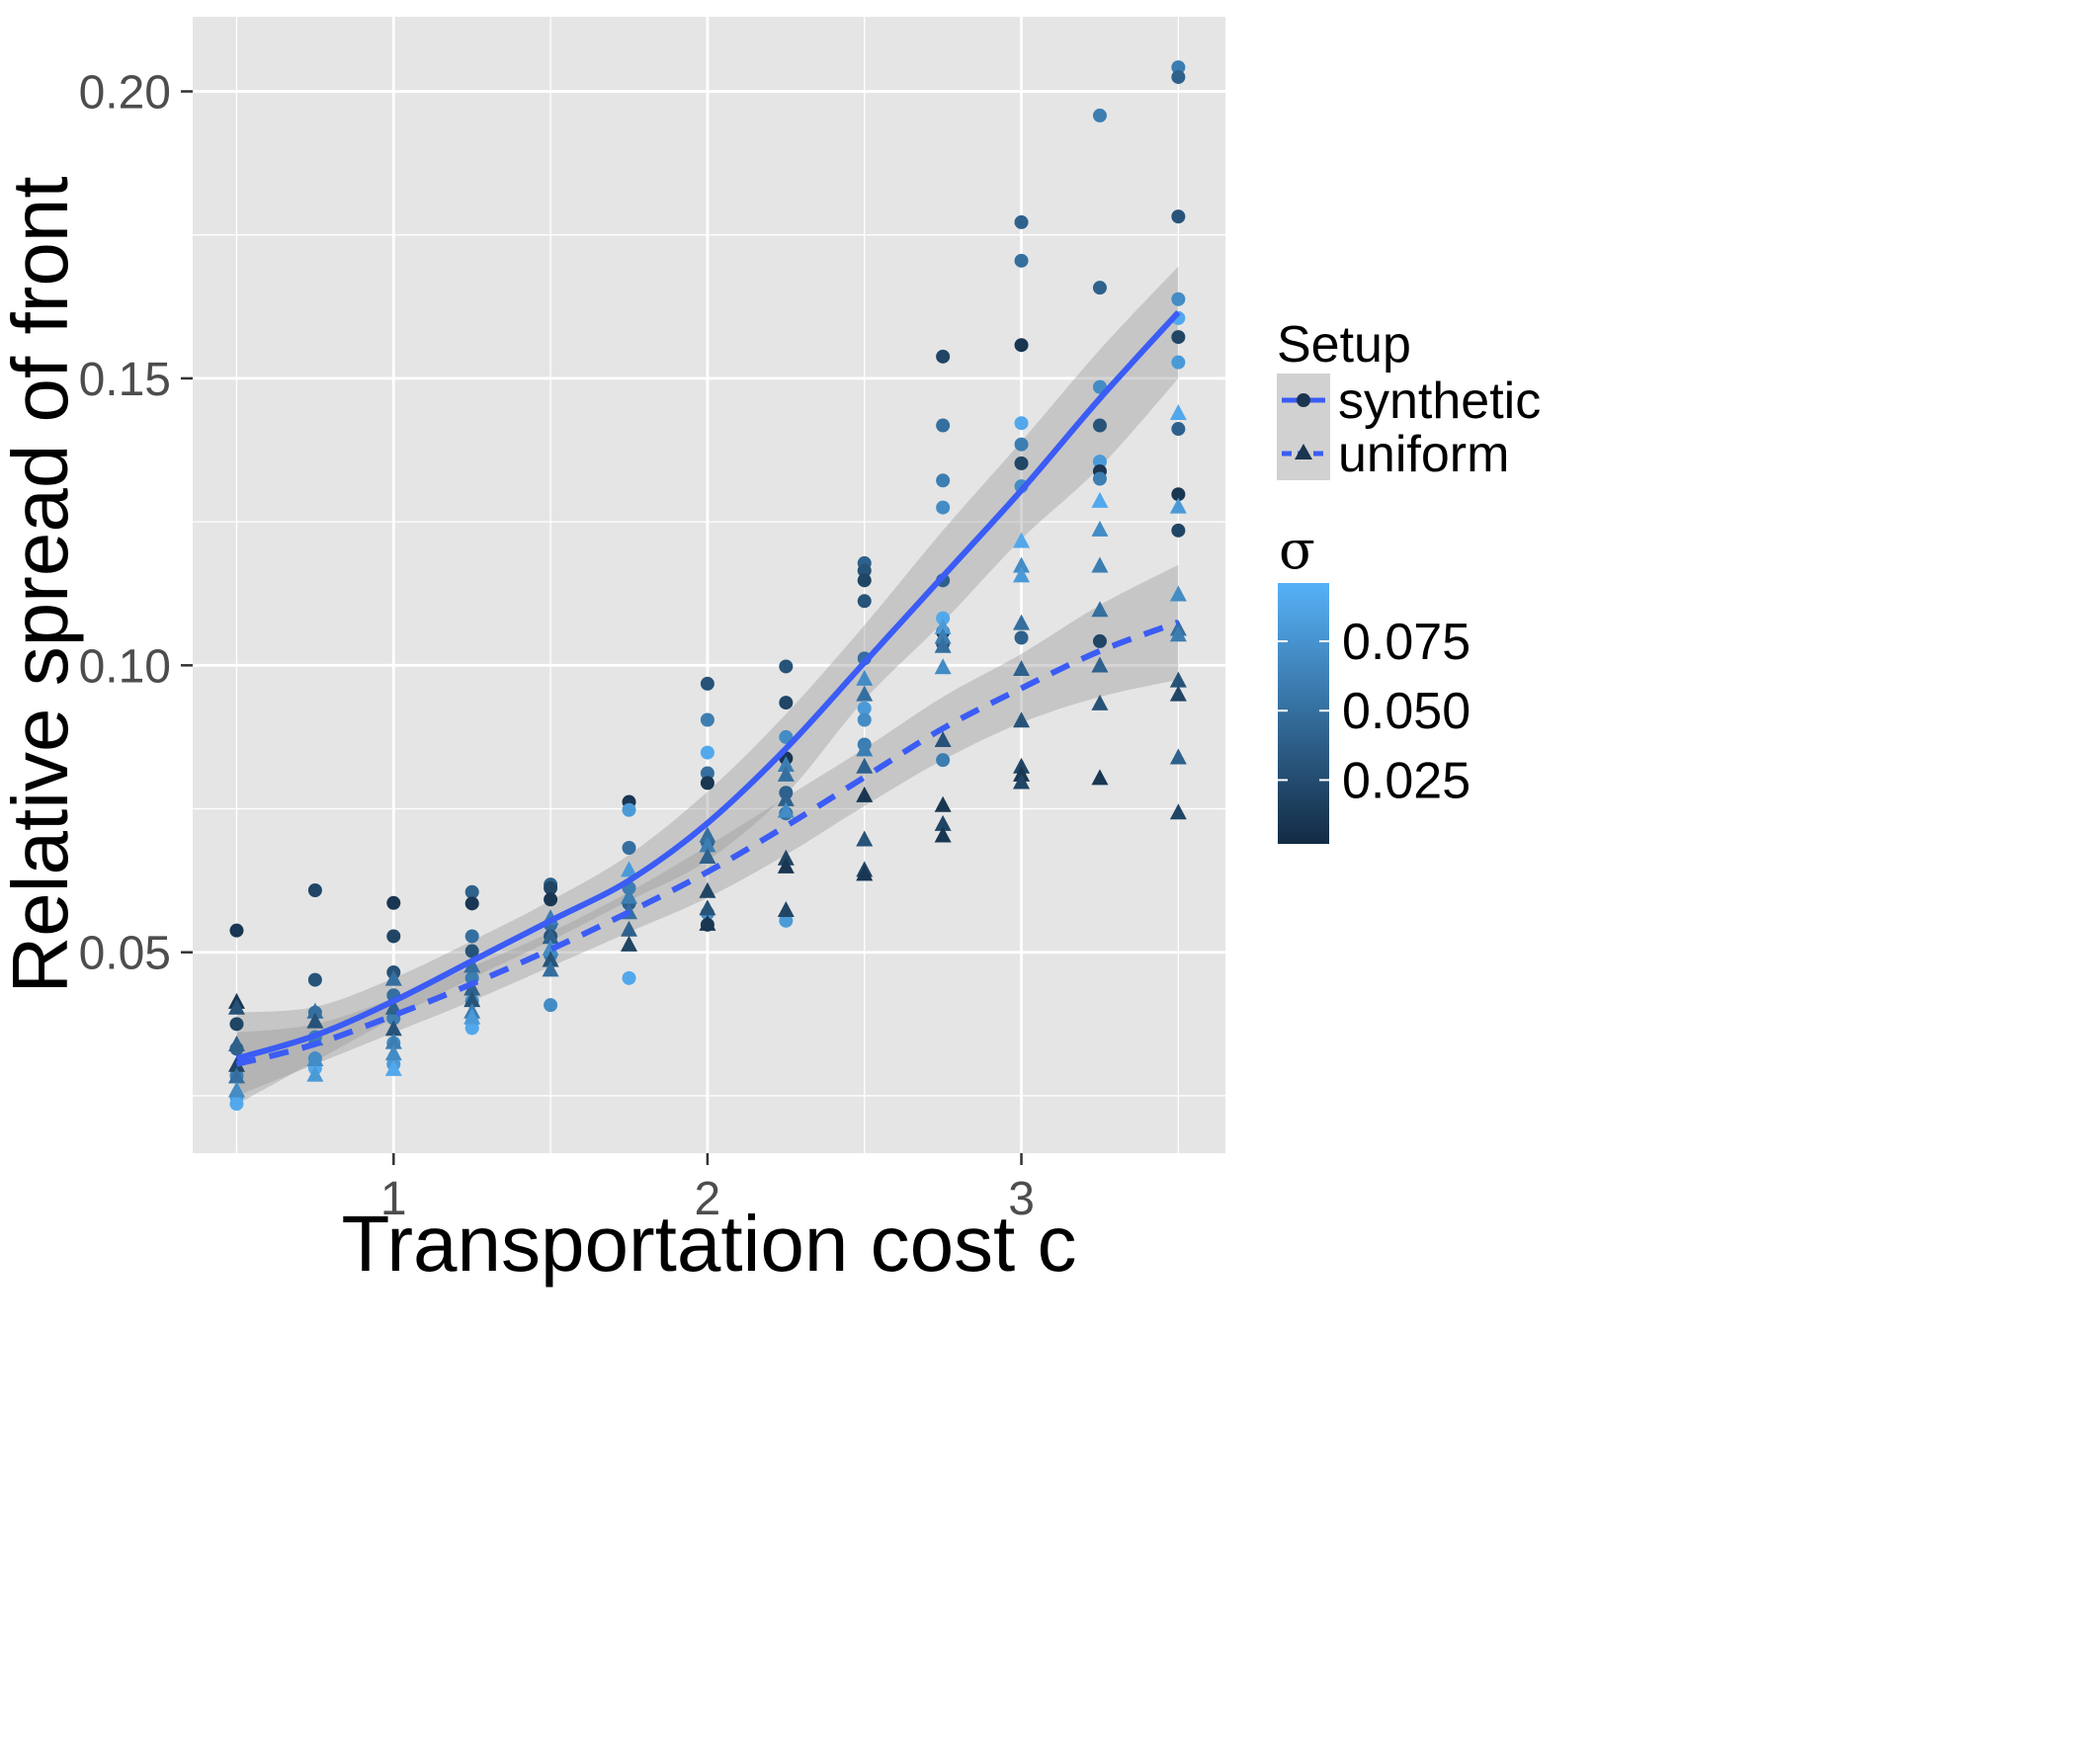 The height and width of the screenshot is (1750, 2100). Describe the element at coordinates (1021, 1199) in the screenshot. I see `x-tick-label: 3` at that location.